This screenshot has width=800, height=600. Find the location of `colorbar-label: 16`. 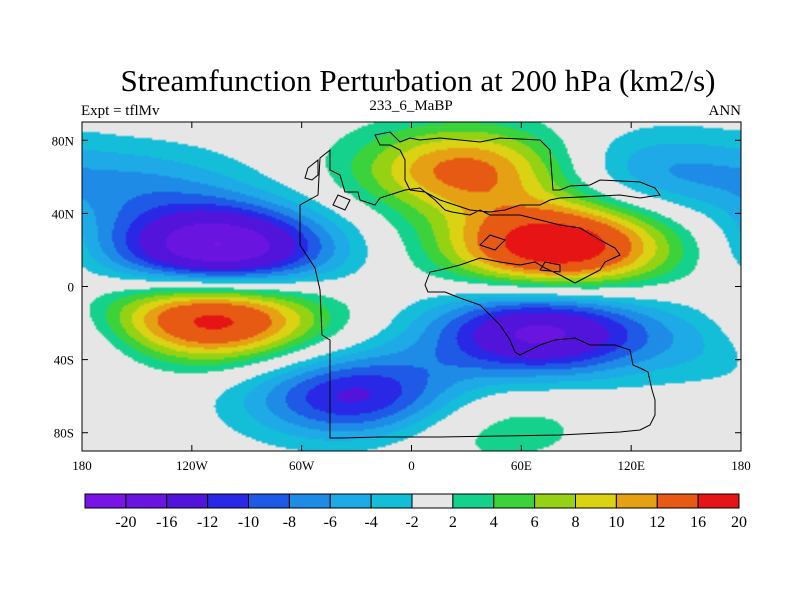

colorbar-label: 16 is located at coordinates (698, 522).